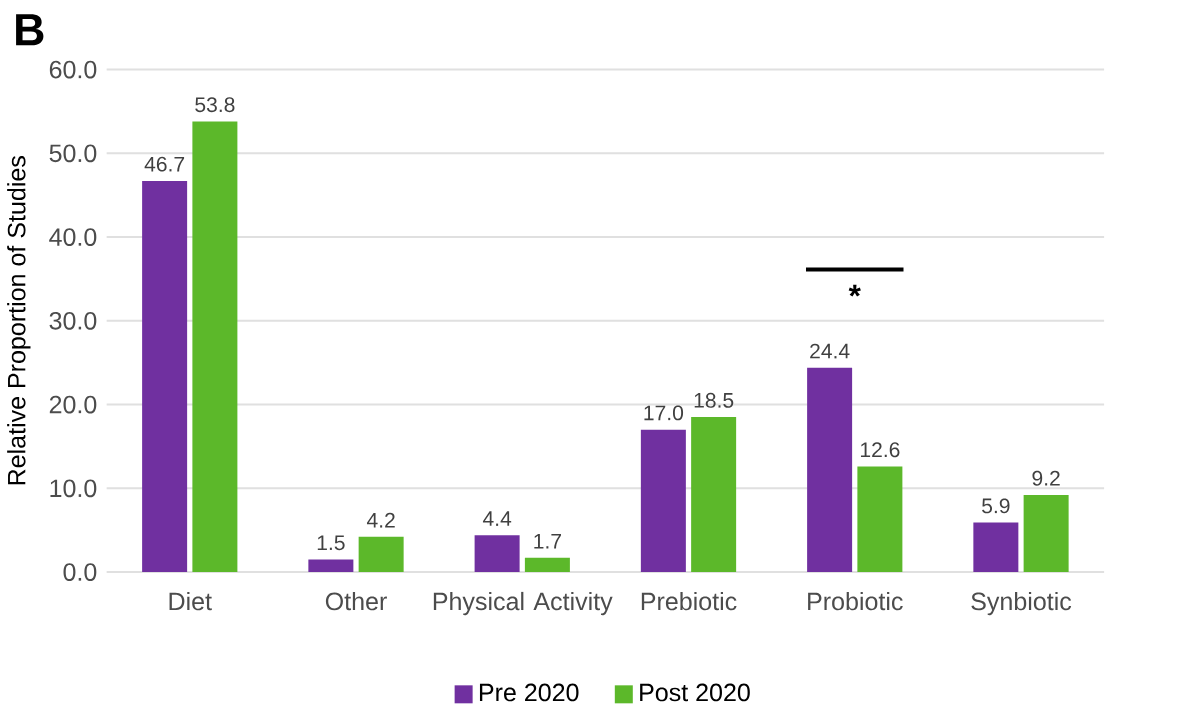 This screenshot has height=725, width=1200. What do you see at coordinates (1021, 603) in the screenshot?
I see `x-tick-label: Synbiotic` at bounding box center [1021, 603].